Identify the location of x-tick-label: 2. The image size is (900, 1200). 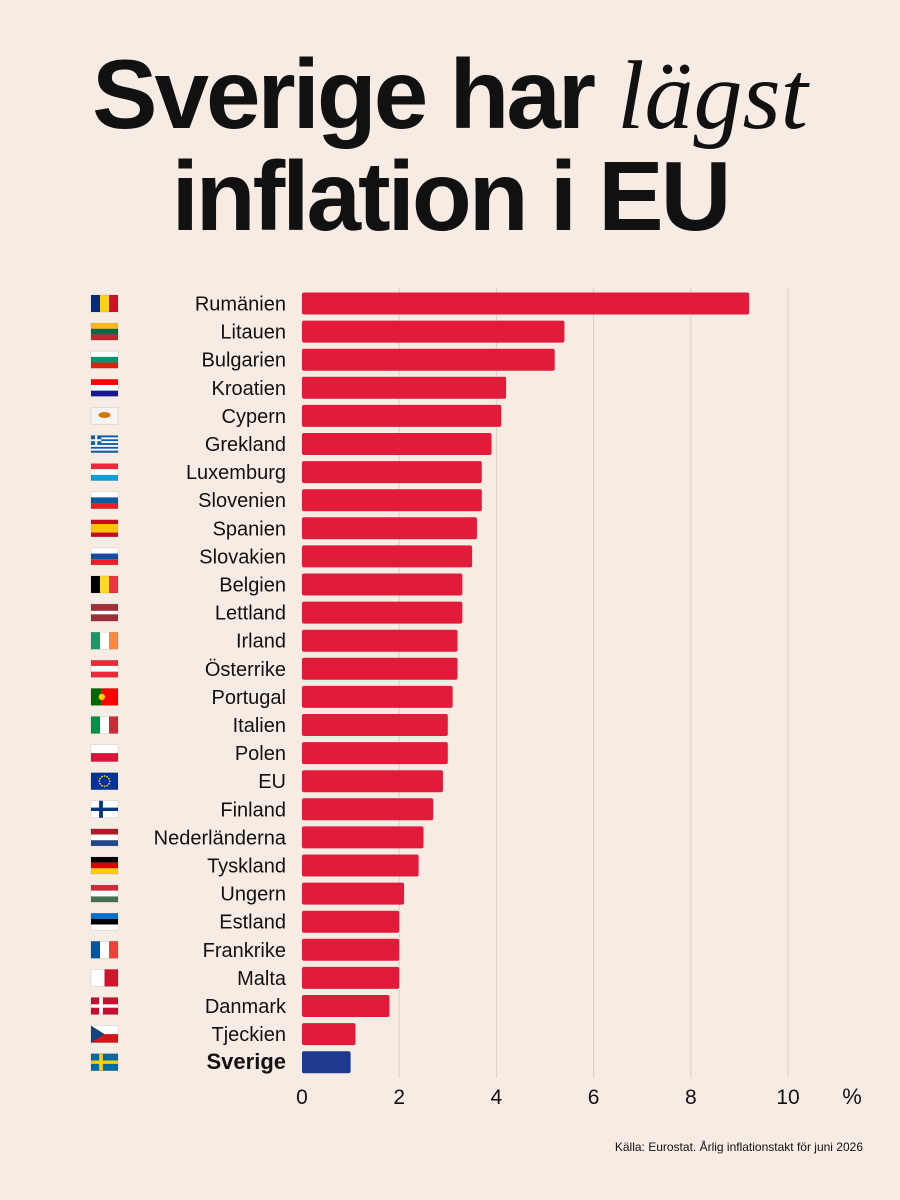
(399, 1097).